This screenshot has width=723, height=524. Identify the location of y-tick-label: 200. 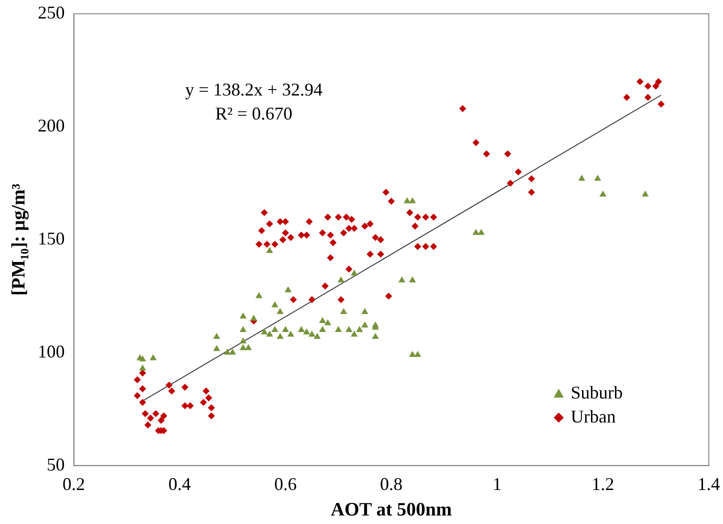
(51, 125).